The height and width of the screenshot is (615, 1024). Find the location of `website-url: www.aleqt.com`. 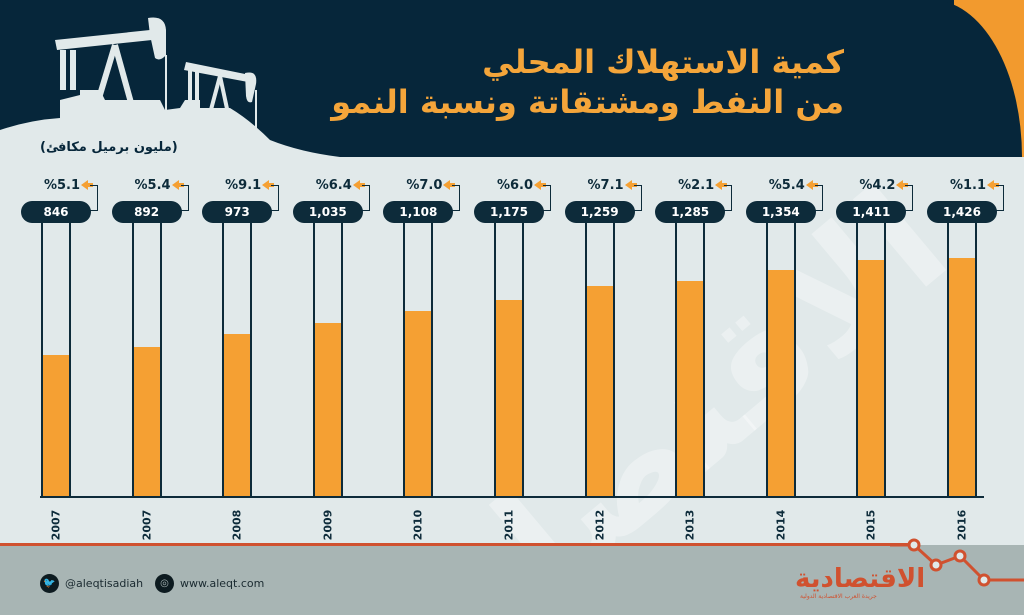

website-url: www.aleqt.com is located at coordinates (222, 583).